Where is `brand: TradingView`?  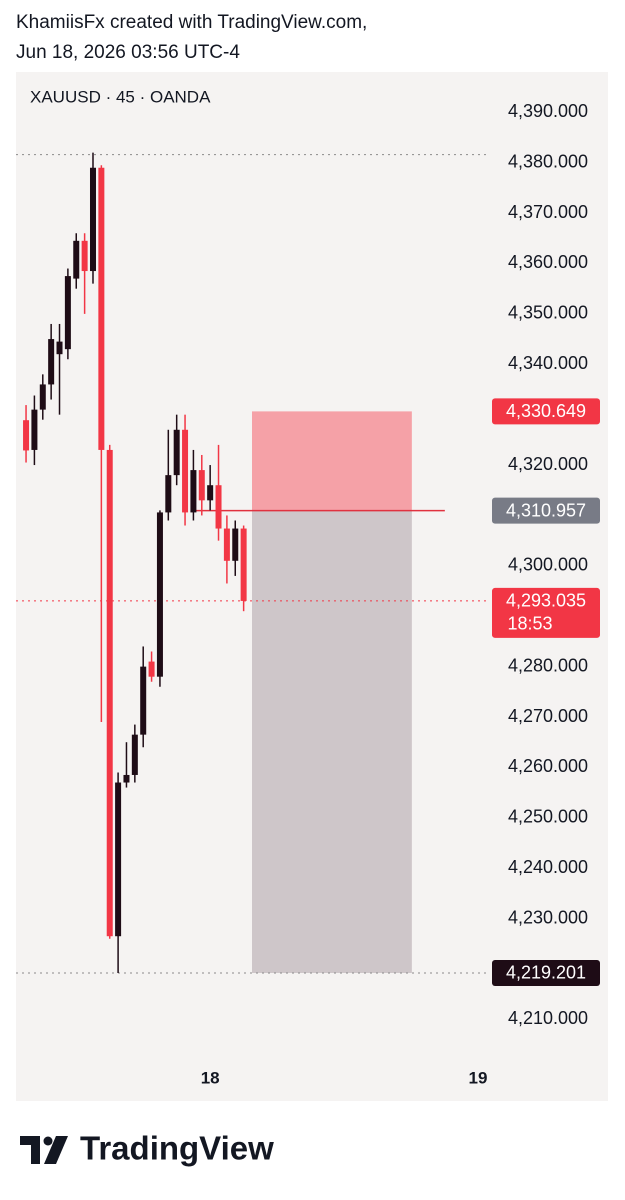
brand: TradingView is located at coordinates (177, 1148).